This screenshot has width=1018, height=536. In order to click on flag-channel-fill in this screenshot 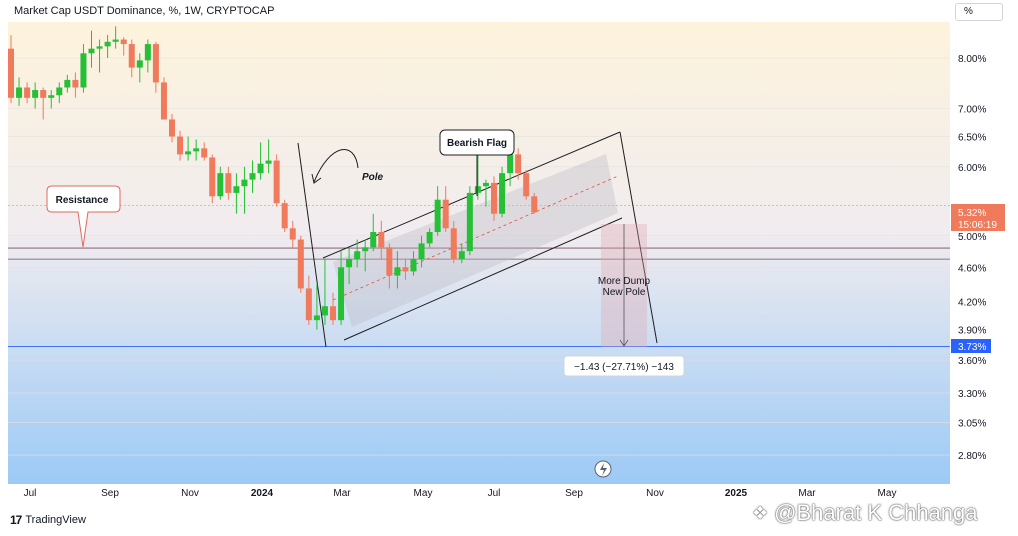, I will do `click(475, 240)`.